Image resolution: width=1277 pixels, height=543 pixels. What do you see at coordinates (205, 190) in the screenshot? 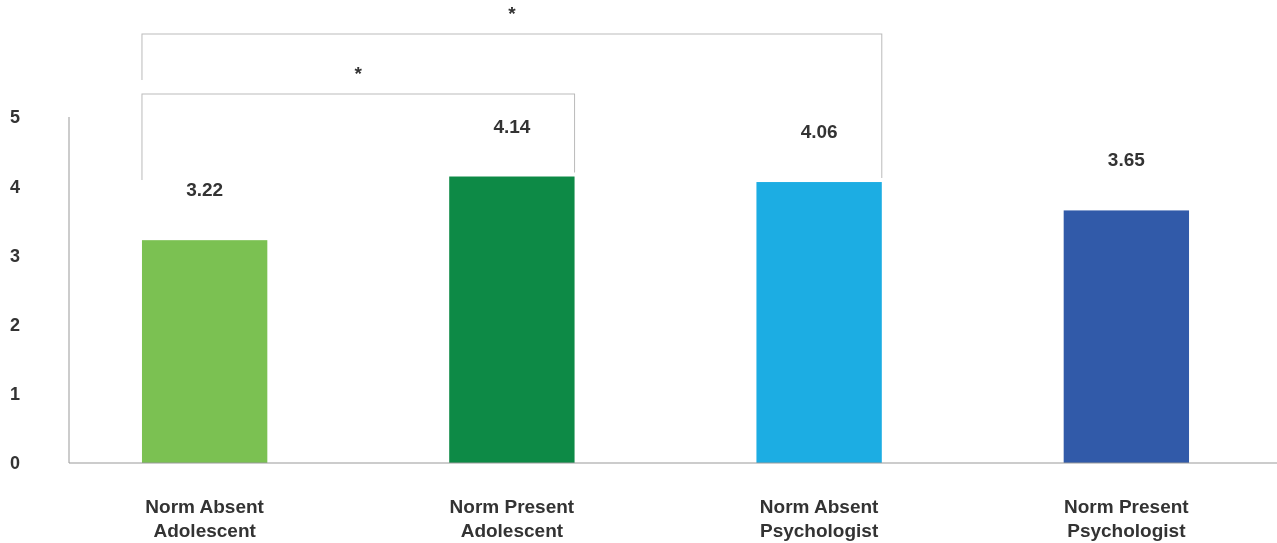
I see `data-label: 3.22` at bounding box center [205, 190].